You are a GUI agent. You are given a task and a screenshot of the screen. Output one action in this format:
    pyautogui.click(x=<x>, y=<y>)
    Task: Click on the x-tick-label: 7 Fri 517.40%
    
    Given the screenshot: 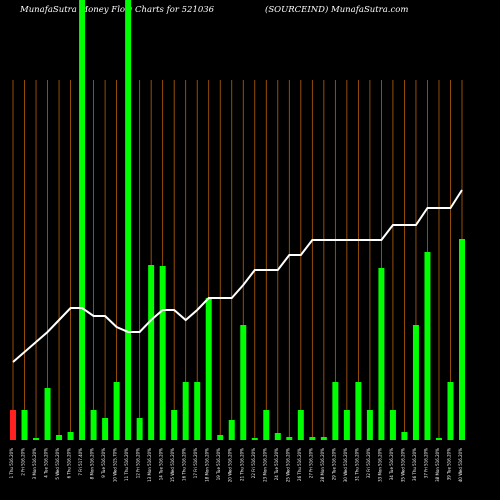 What is the action you would take?
    pyautogui.click(x=80, y=462)
    